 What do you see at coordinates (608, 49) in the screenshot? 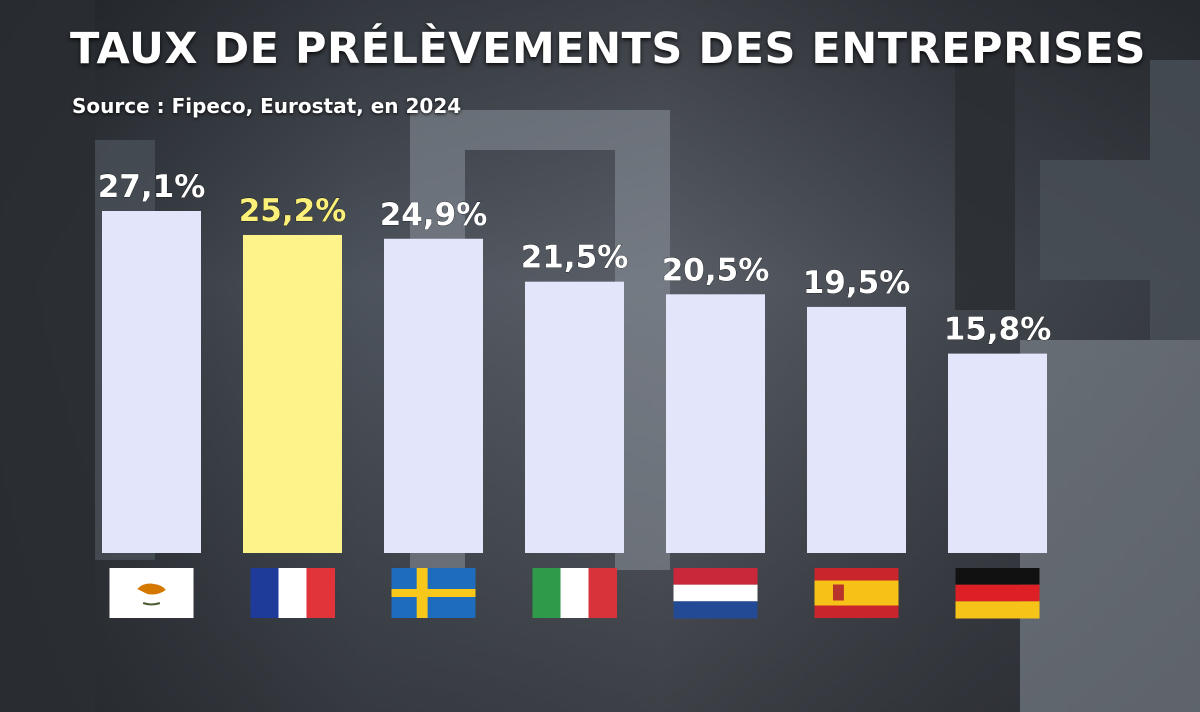
I see `chart-title: TAUX DE PRÉLÈVEMENTS DES ENTREPRISES` at bounding box center [608, 49].